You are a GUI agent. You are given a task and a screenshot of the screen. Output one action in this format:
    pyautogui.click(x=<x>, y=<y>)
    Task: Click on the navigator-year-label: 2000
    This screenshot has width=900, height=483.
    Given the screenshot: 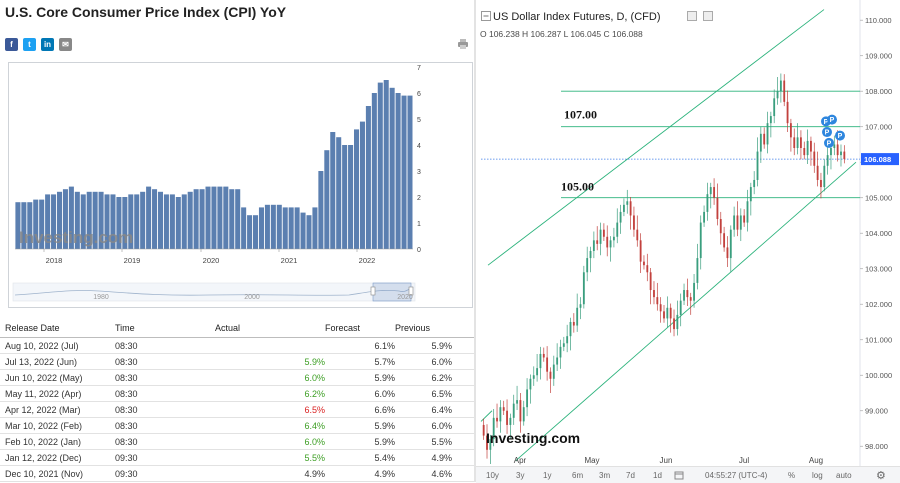 What is the action you would take?
    pyautogui.click(x=252, y=297)
    